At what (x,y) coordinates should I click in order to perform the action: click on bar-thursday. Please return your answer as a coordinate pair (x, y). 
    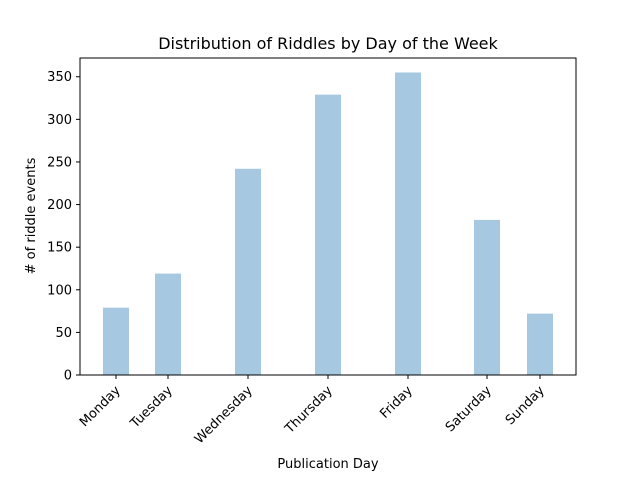
    Looking at the image, I should click on (328, 235).